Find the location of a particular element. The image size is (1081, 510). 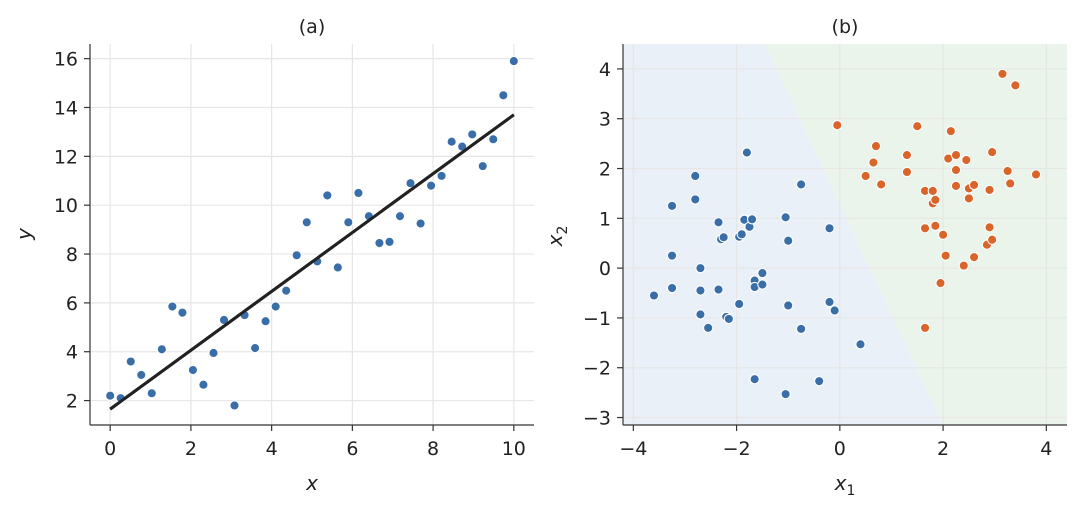

panel-a-x-tick-label: 10 is located at coordinates (514, 449).